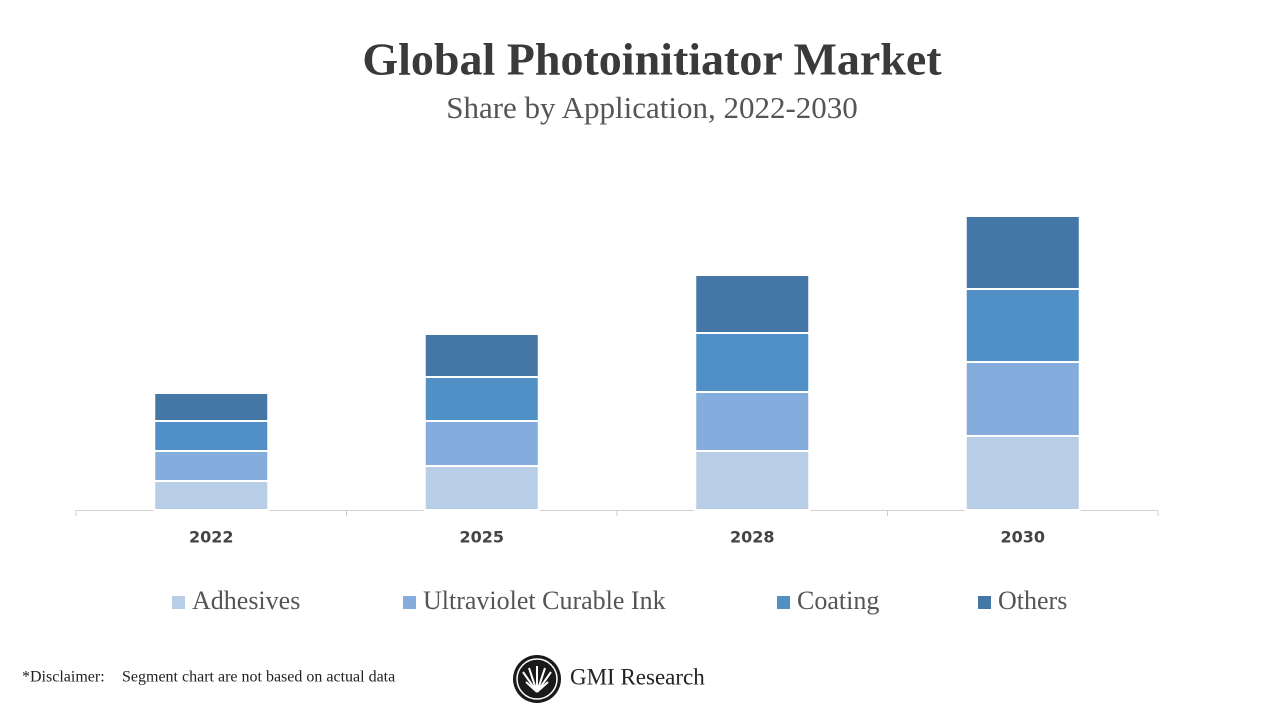 This screenshot has height=725, width=1280. Describe the element at coordinates (838, 600) in the screenshot. I see `legend-label: Coating` at that location.